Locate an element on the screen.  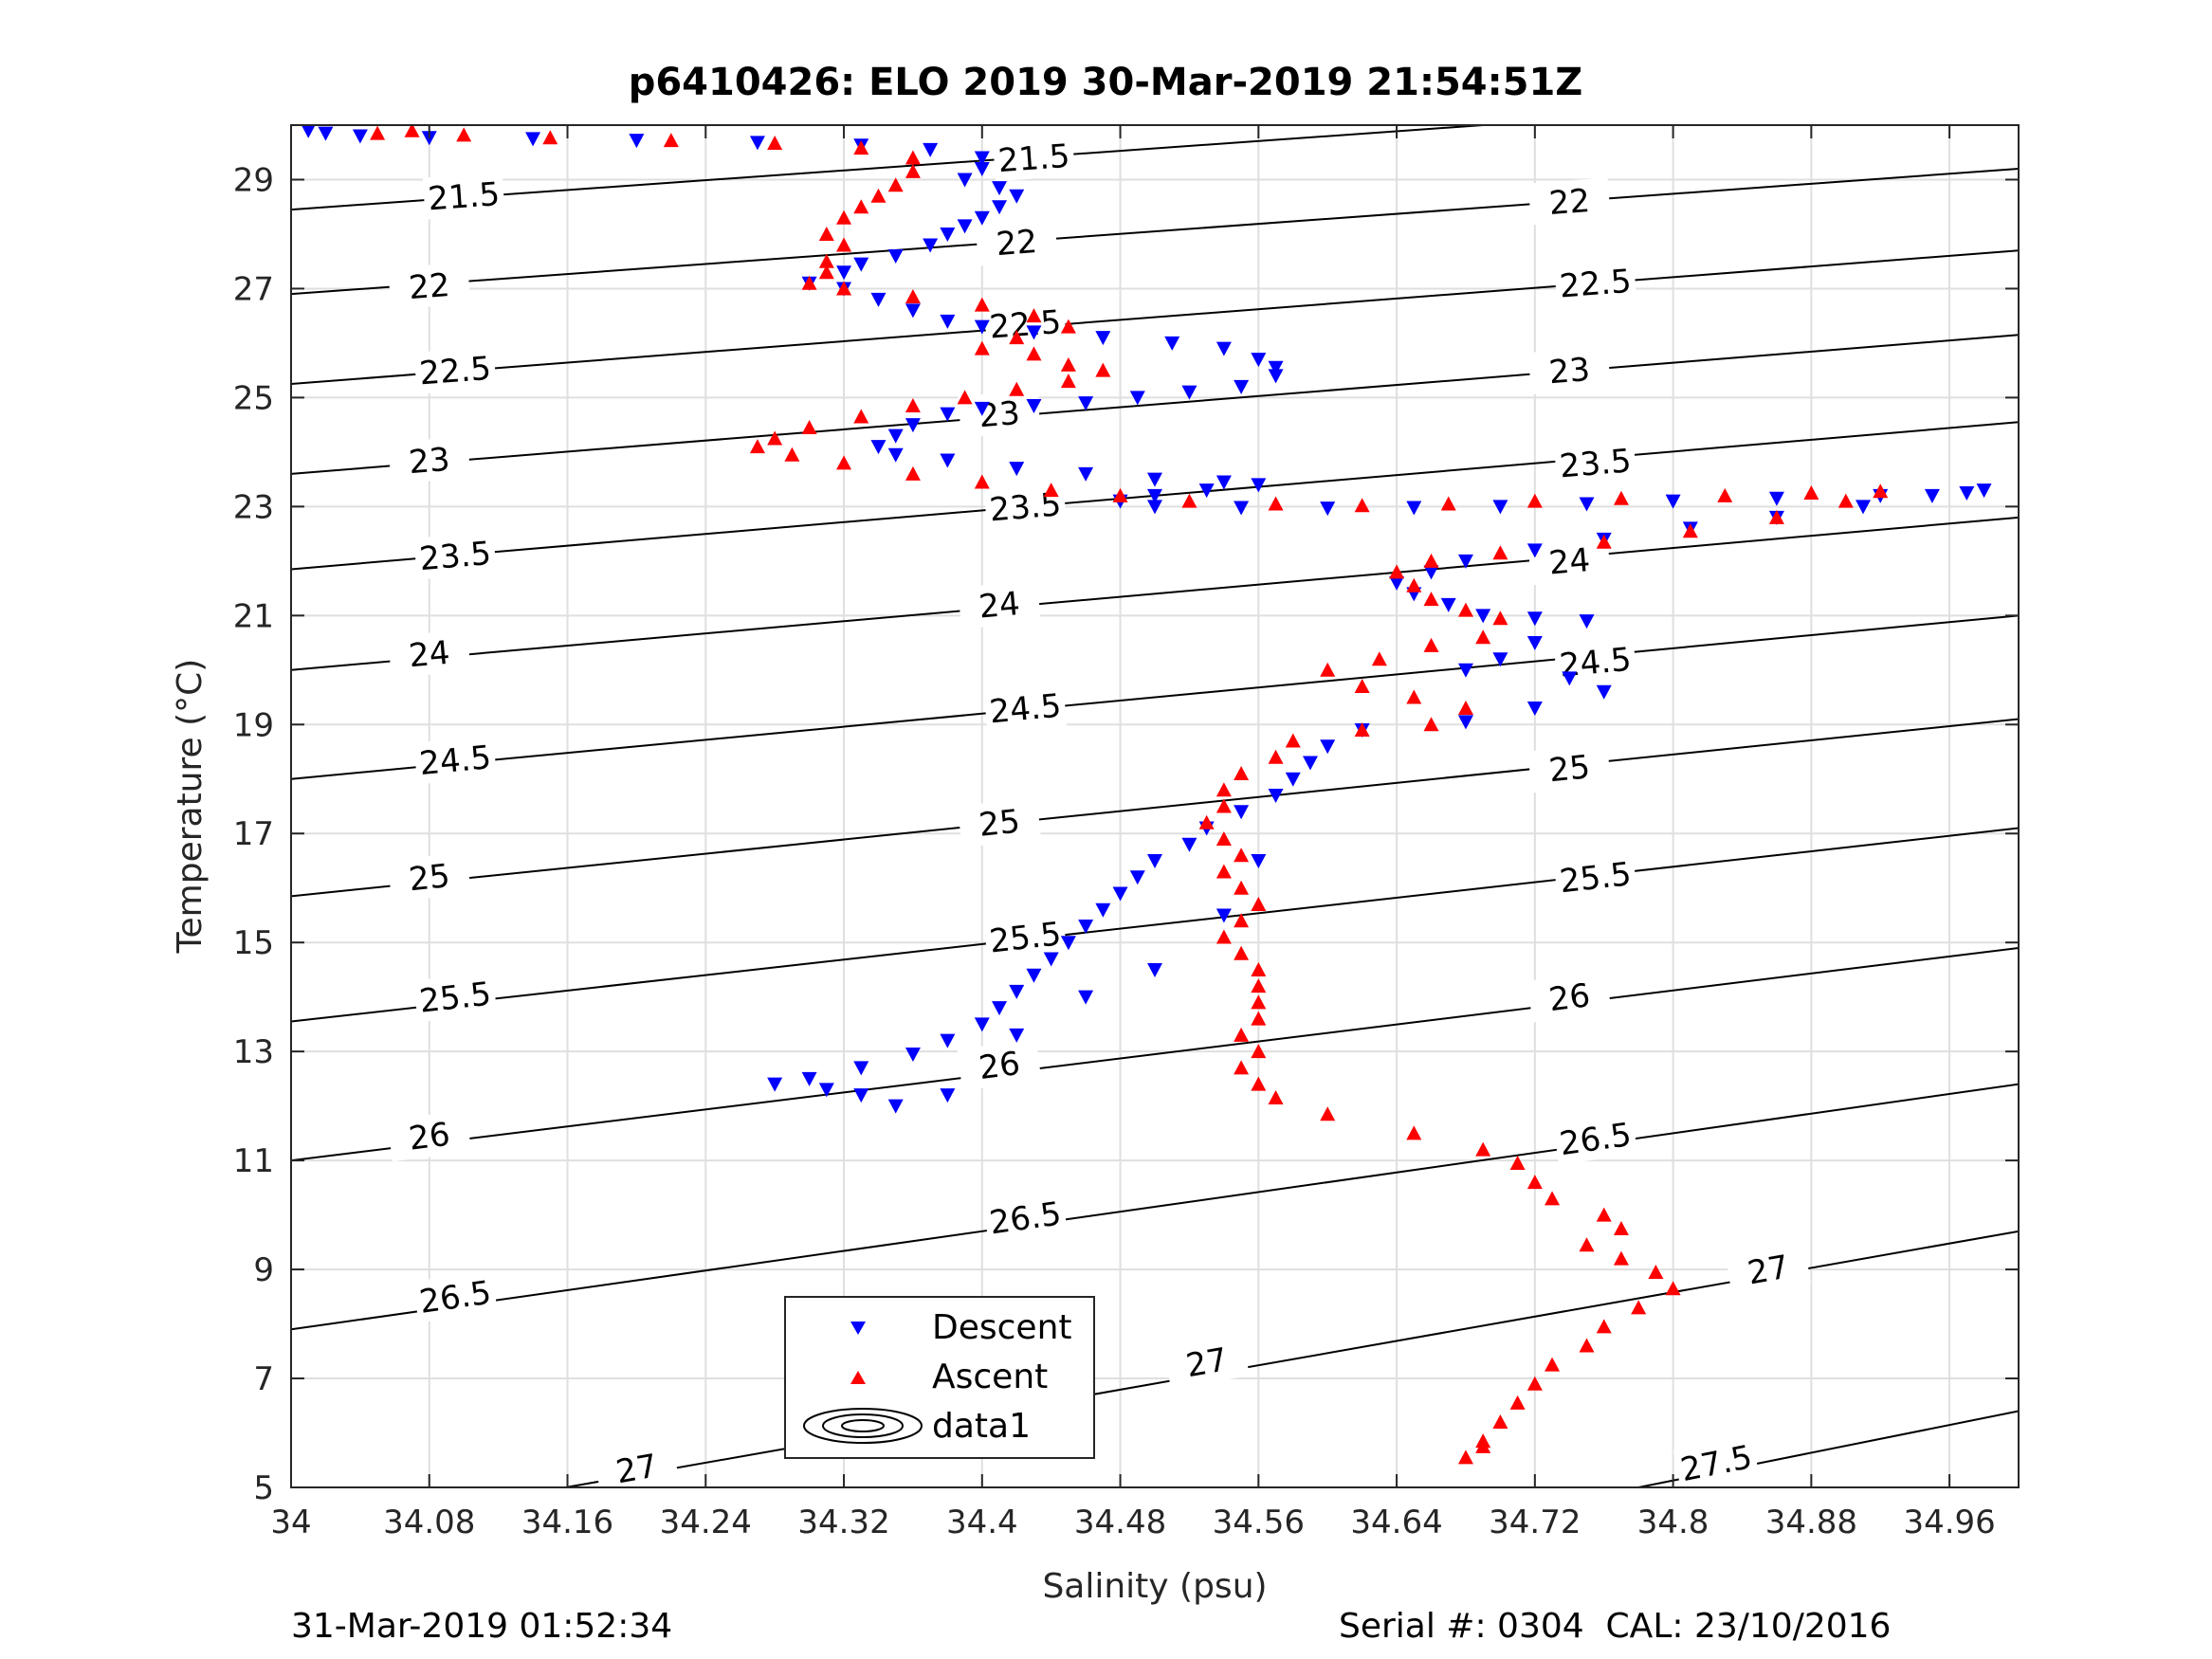
isopycnal-25.5 is located at coordinates (1155, 925).